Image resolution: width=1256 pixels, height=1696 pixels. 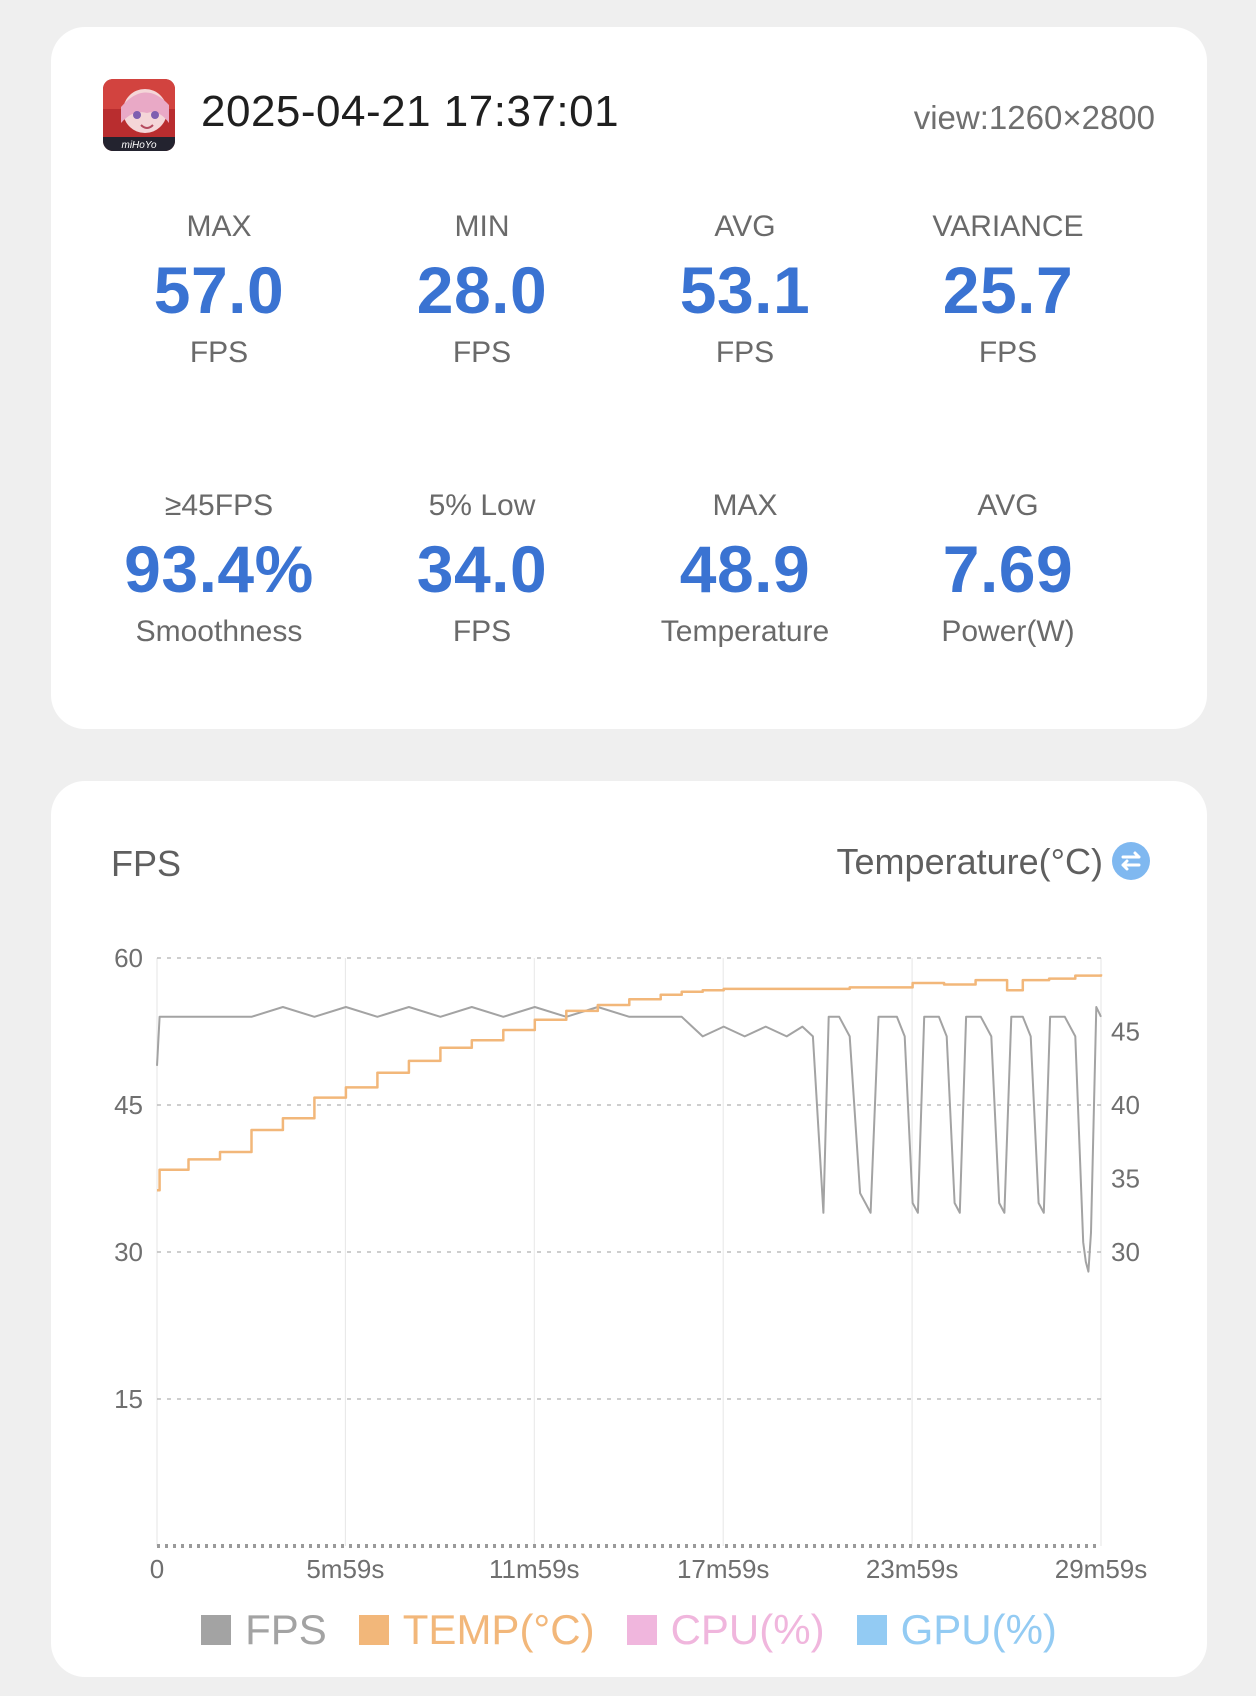 I want to click on stat-value: 48.9, so click(x=745, y=569).